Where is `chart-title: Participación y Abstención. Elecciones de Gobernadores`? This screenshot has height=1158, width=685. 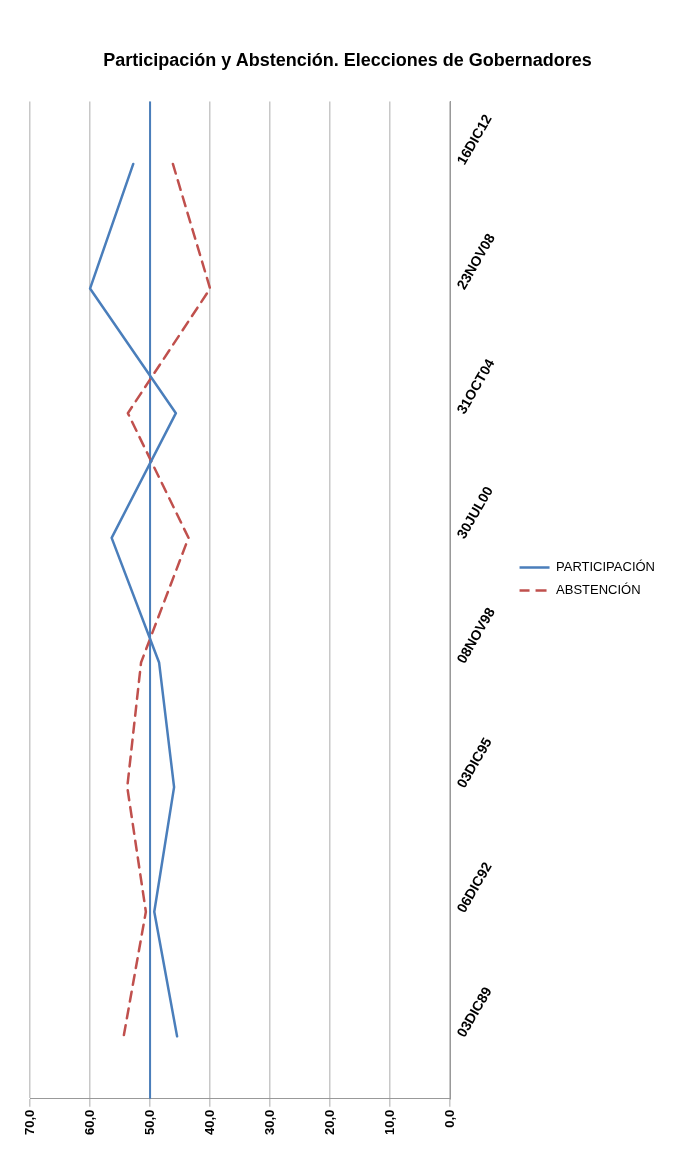
chart-title: Participación y Abstención. Elecciones de Gobernadores is located at coordinates (347, 59).